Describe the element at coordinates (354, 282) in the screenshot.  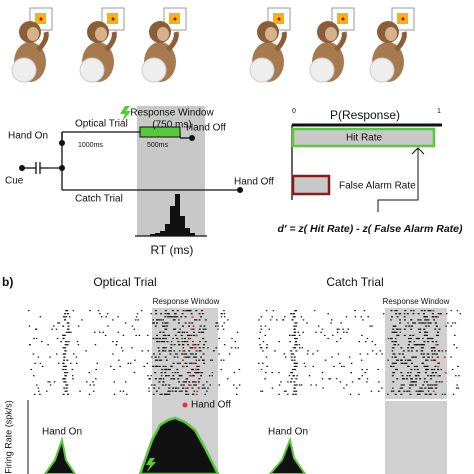
I see `title: Catch Trial` at that location.